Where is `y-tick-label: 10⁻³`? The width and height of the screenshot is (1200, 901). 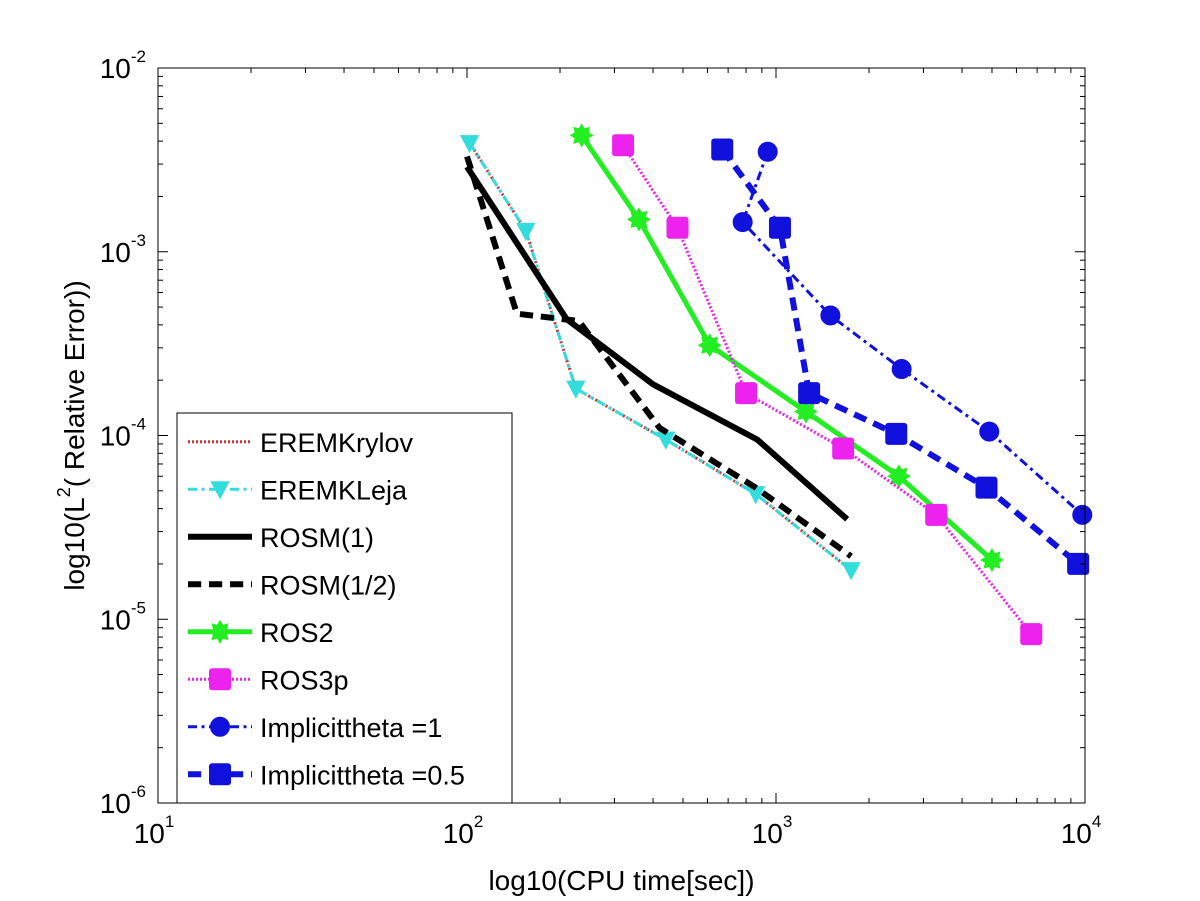 y-tick-label: 10⁻³ is located at coordinates (123, 249).